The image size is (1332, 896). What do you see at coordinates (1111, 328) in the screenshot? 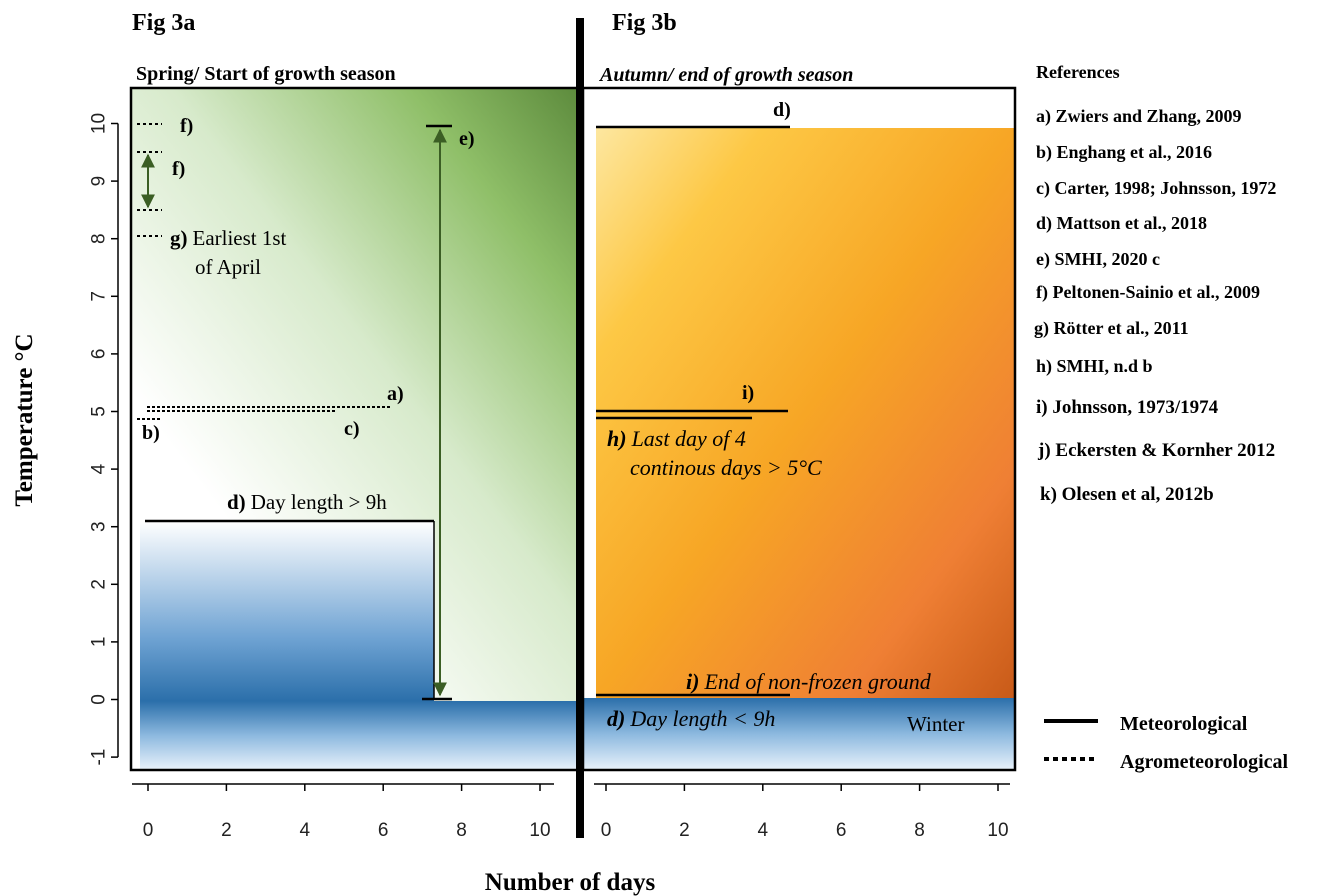
I see `reference-g: g) Rötter et al., 2011` at bounding box center [1111, 328].